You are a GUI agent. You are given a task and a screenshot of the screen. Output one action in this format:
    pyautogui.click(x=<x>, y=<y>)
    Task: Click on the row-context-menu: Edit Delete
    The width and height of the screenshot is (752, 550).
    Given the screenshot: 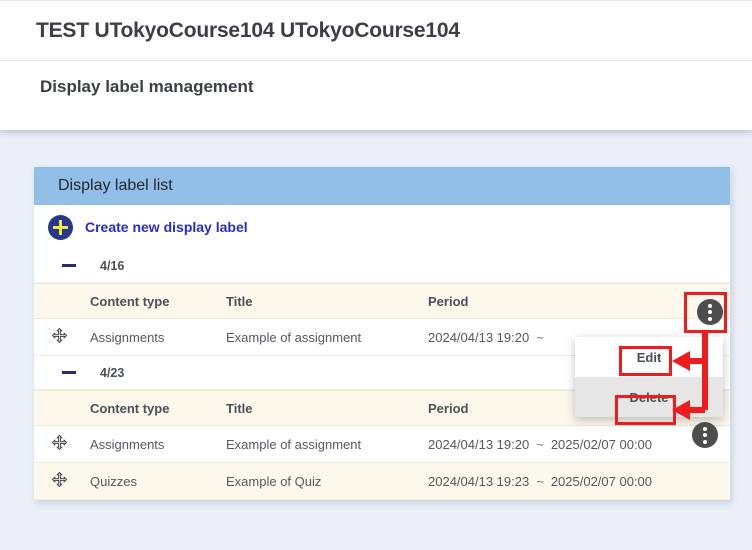 What is the action you would take?
    pyautogui.click(x=649, y=377)
    